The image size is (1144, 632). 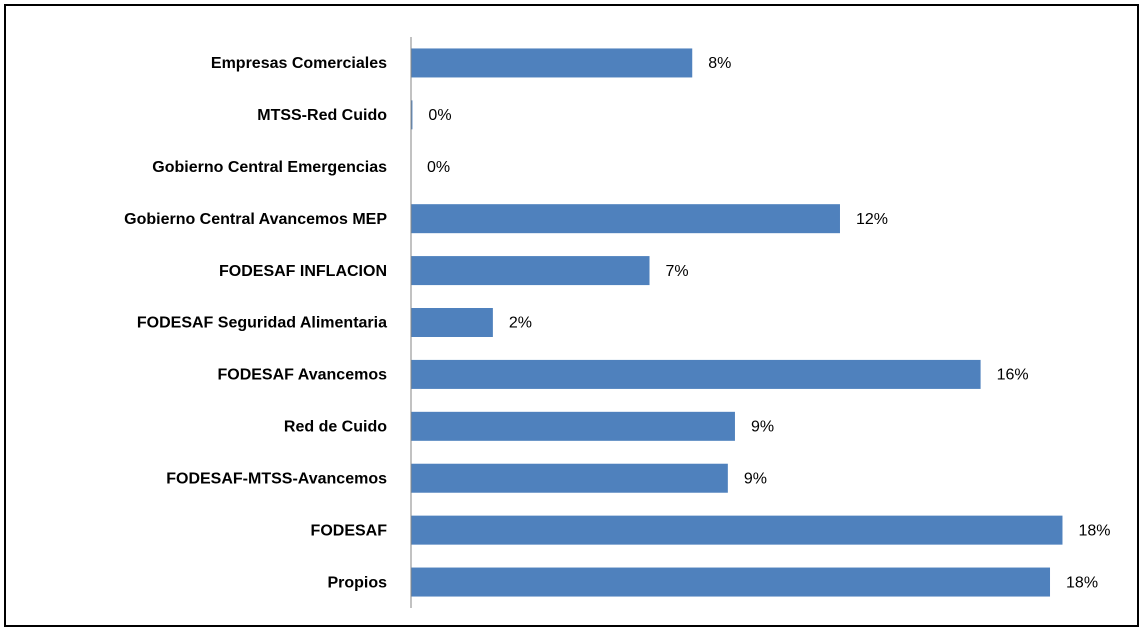 What do you see at coordinates (520, 323) in the screenshot?
I see `data-label: 2%` at bounding box center [520, 323].